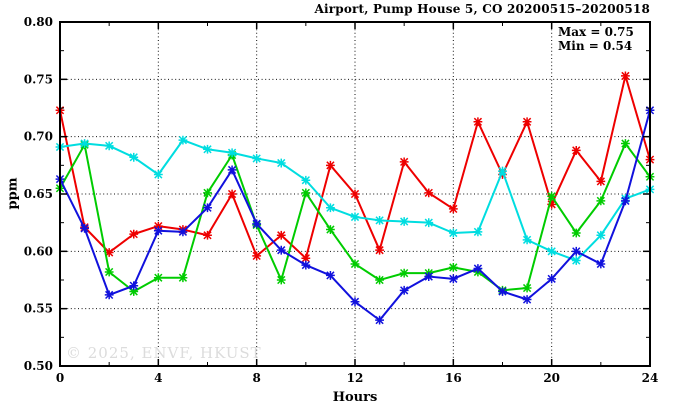 The width and height of the screenshot is (674, 409). I want to click on y-tick-label: 0.70, so click(38, 137).